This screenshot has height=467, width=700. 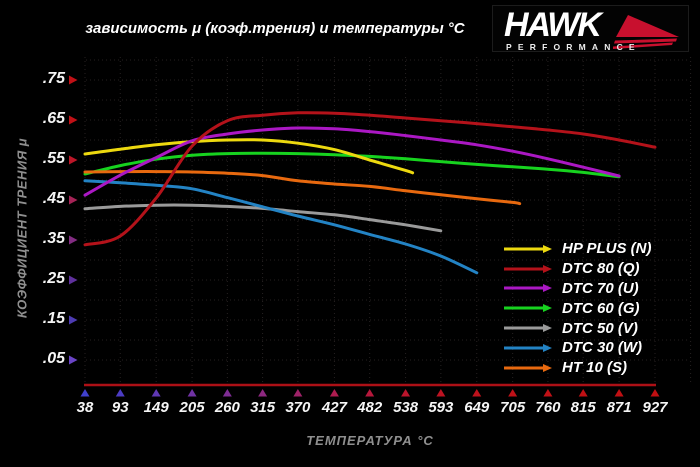 I want to click on x-tick-label: 927, so click(x=655, y=407).